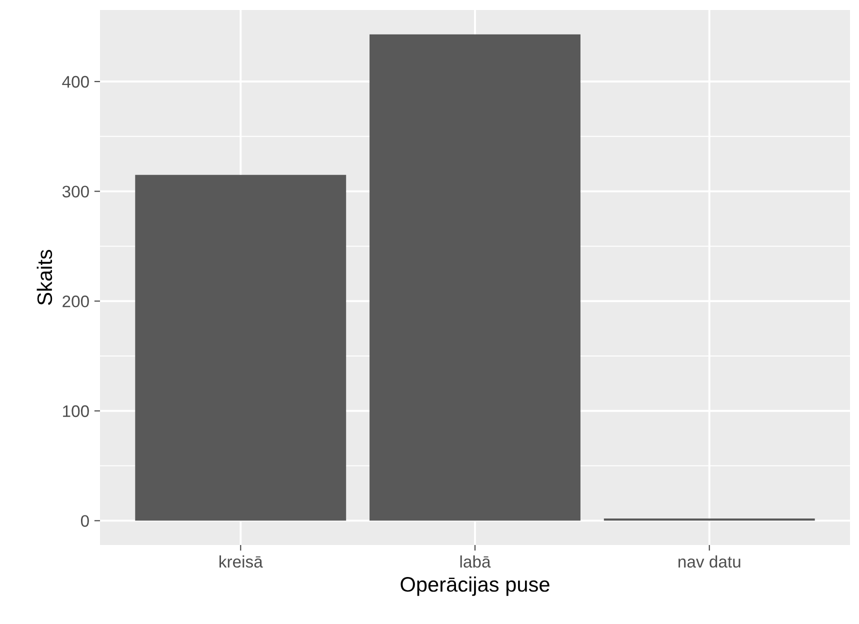 This screenshot has width=859, height=624. I want to click on x-tick-label: labā, so click(475, 561).